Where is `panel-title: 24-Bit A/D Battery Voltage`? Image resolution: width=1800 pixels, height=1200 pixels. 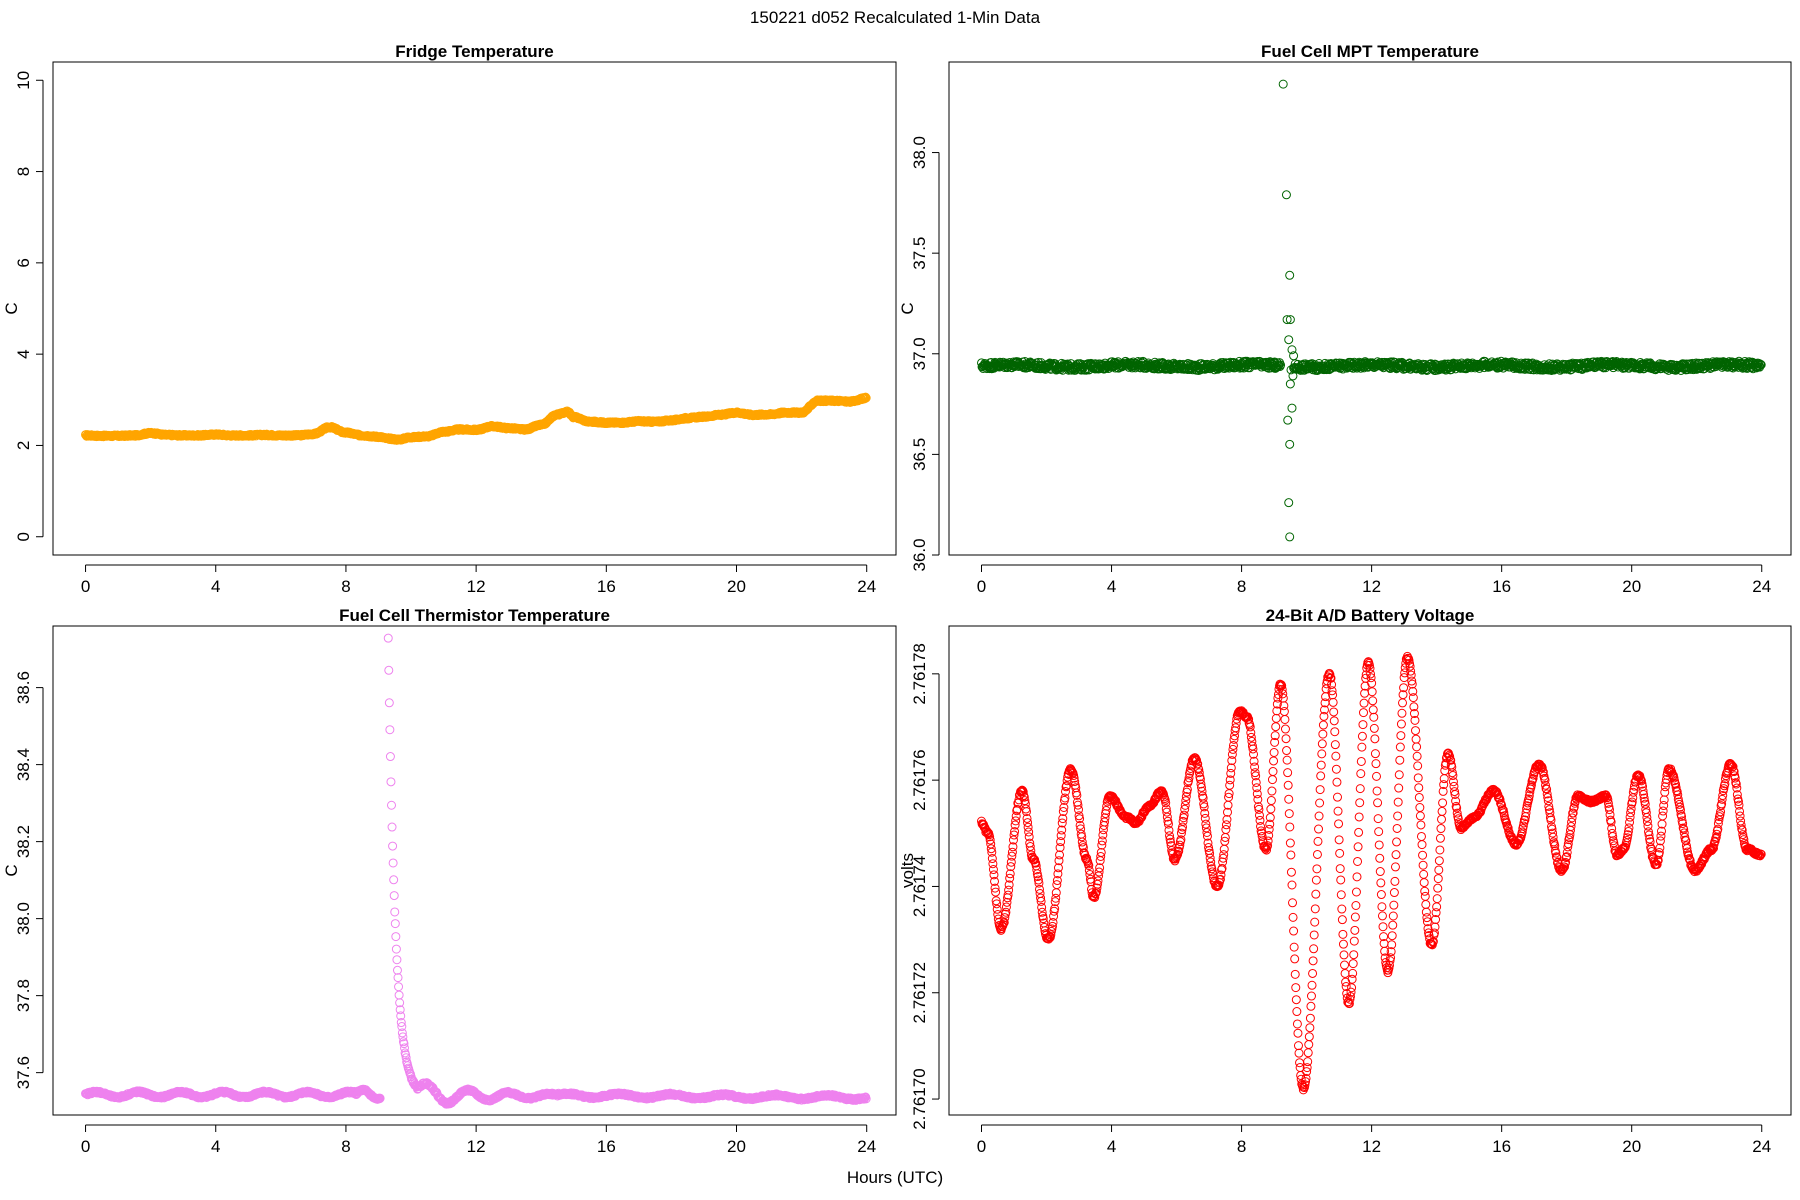
panel-title: 24-Bit A/D Battery Voltage is located at coordinates (1370, 615).